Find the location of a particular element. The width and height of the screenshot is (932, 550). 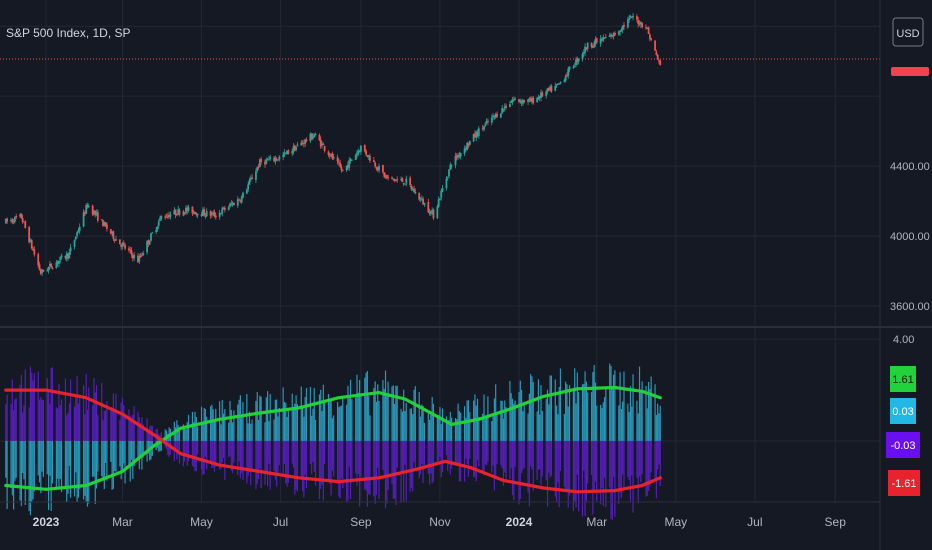

time-tick-label: Mar is located at coordinates (122, 522).